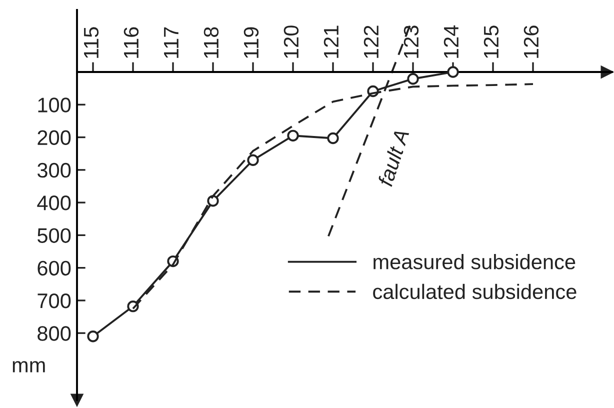 This screenshot has height=408, width=614. I want to click on annotation: fault A, so click(393, 157).